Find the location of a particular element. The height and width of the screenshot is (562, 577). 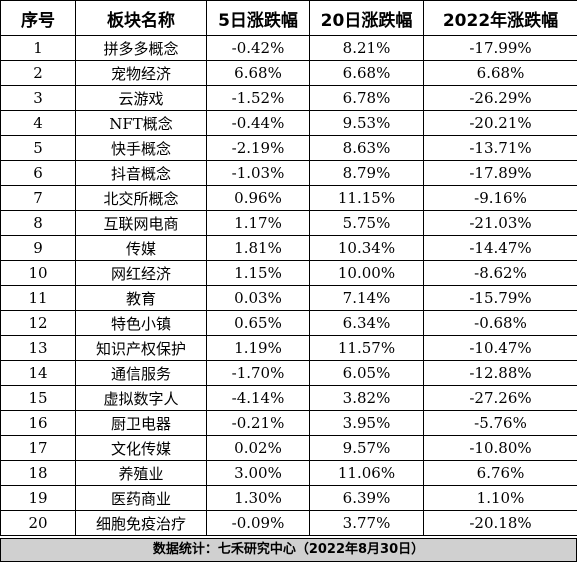

change-20day-cell: 9.53% is located at coordinates (366, 123).